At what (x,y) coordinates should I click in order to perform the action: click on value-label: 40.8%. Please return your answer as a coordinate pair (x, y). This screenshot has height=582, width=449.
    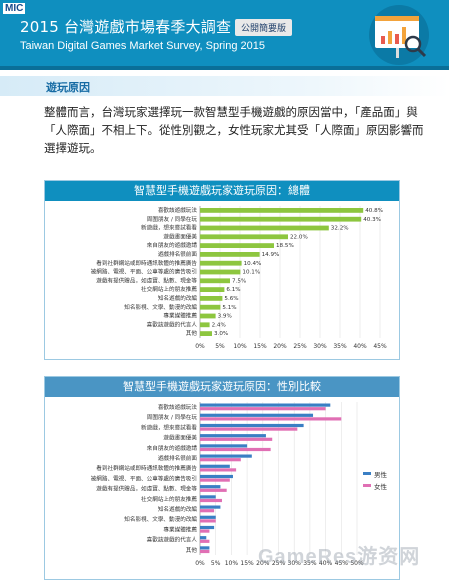
    Looking at the image, I should click on (374, 211).